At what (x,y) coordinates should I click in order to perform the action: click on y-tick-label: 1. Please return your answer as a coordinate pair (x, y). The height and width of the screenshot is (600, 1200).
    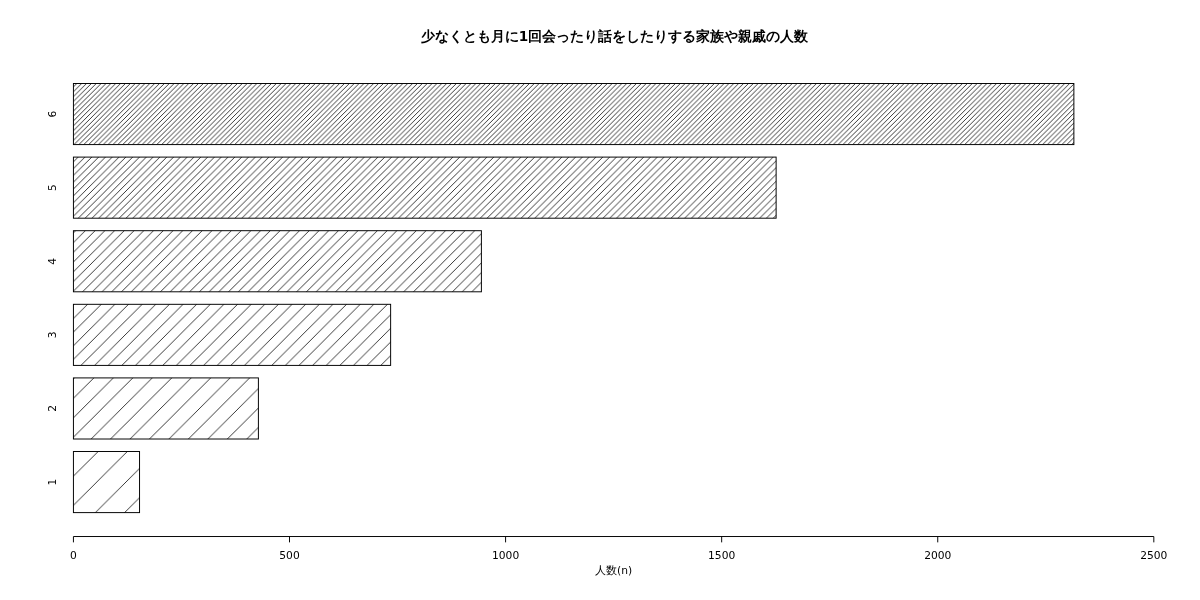
    Looking at the image, I should click on (52, 482).